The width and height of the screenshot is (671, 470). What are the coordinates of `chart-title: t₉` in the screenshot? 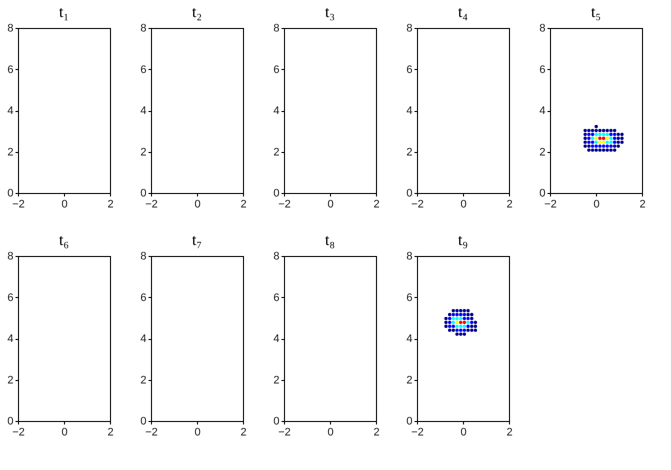 It's located at (463, 240).